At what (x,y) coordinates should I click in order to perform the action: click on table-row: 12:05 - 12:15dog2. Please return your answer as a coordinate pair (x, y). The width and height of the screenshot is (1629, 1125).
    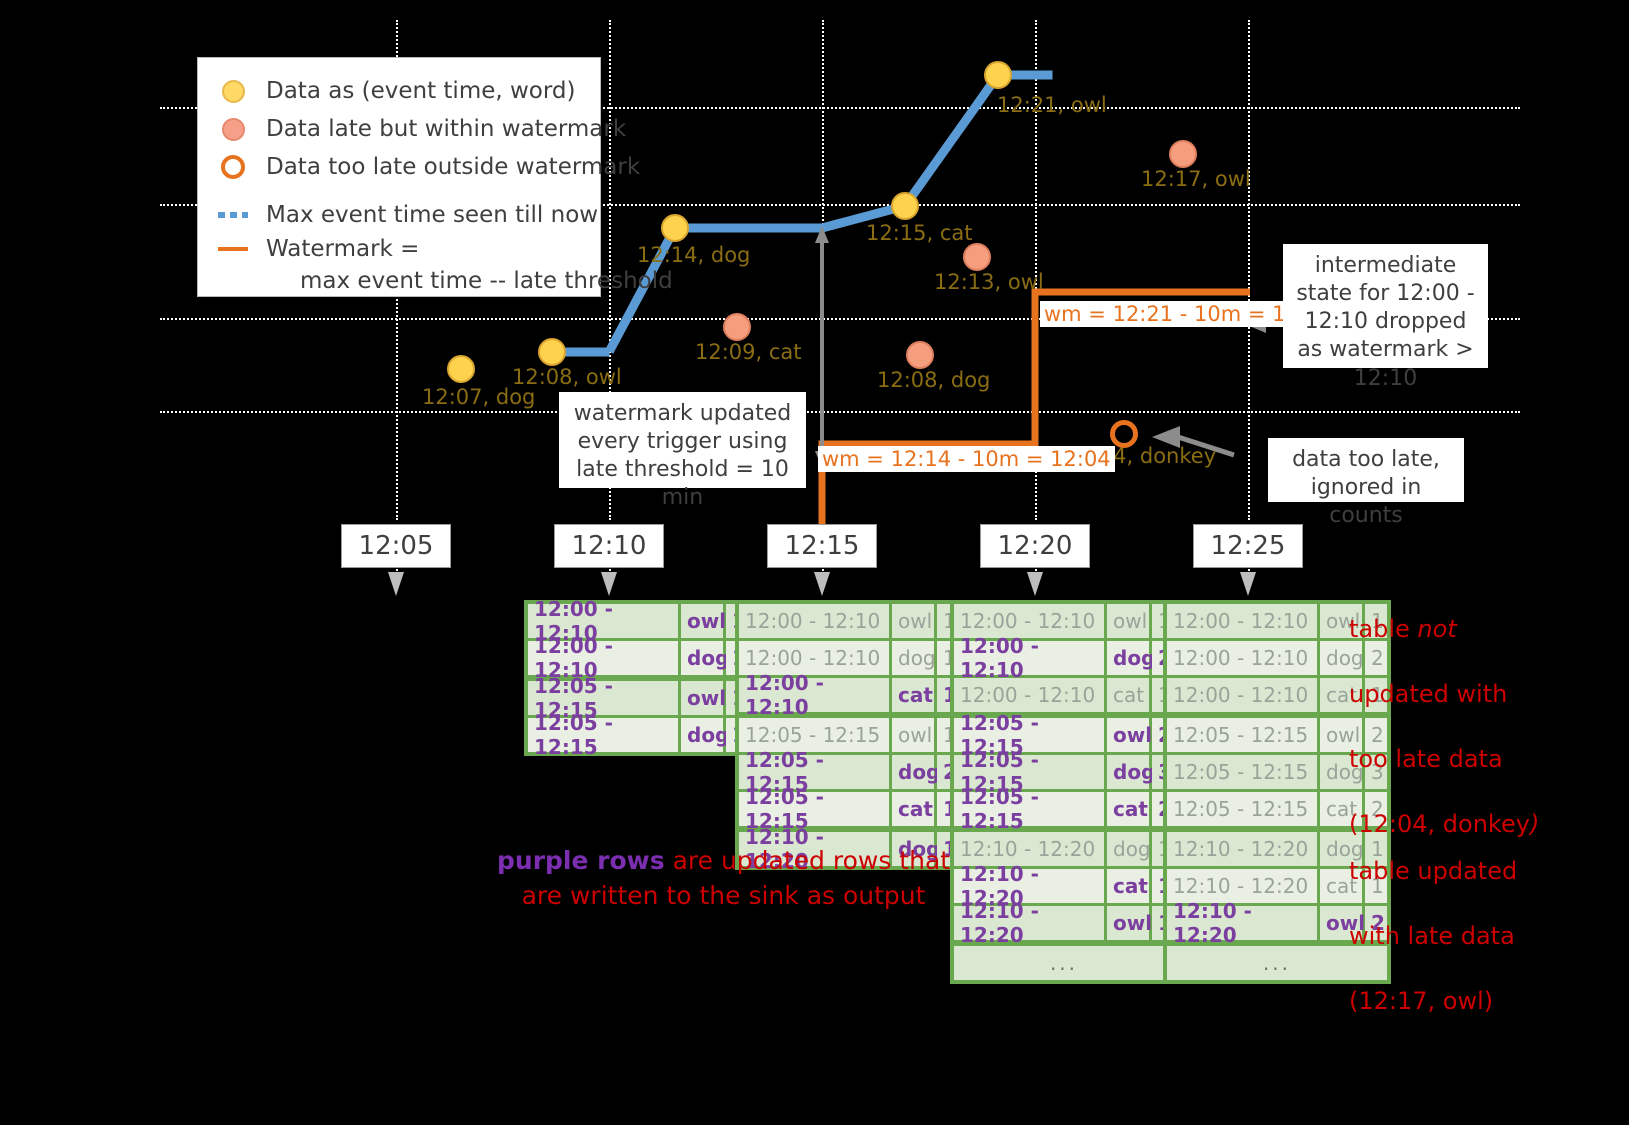
    Looking at the image, I should click on (849, 772).